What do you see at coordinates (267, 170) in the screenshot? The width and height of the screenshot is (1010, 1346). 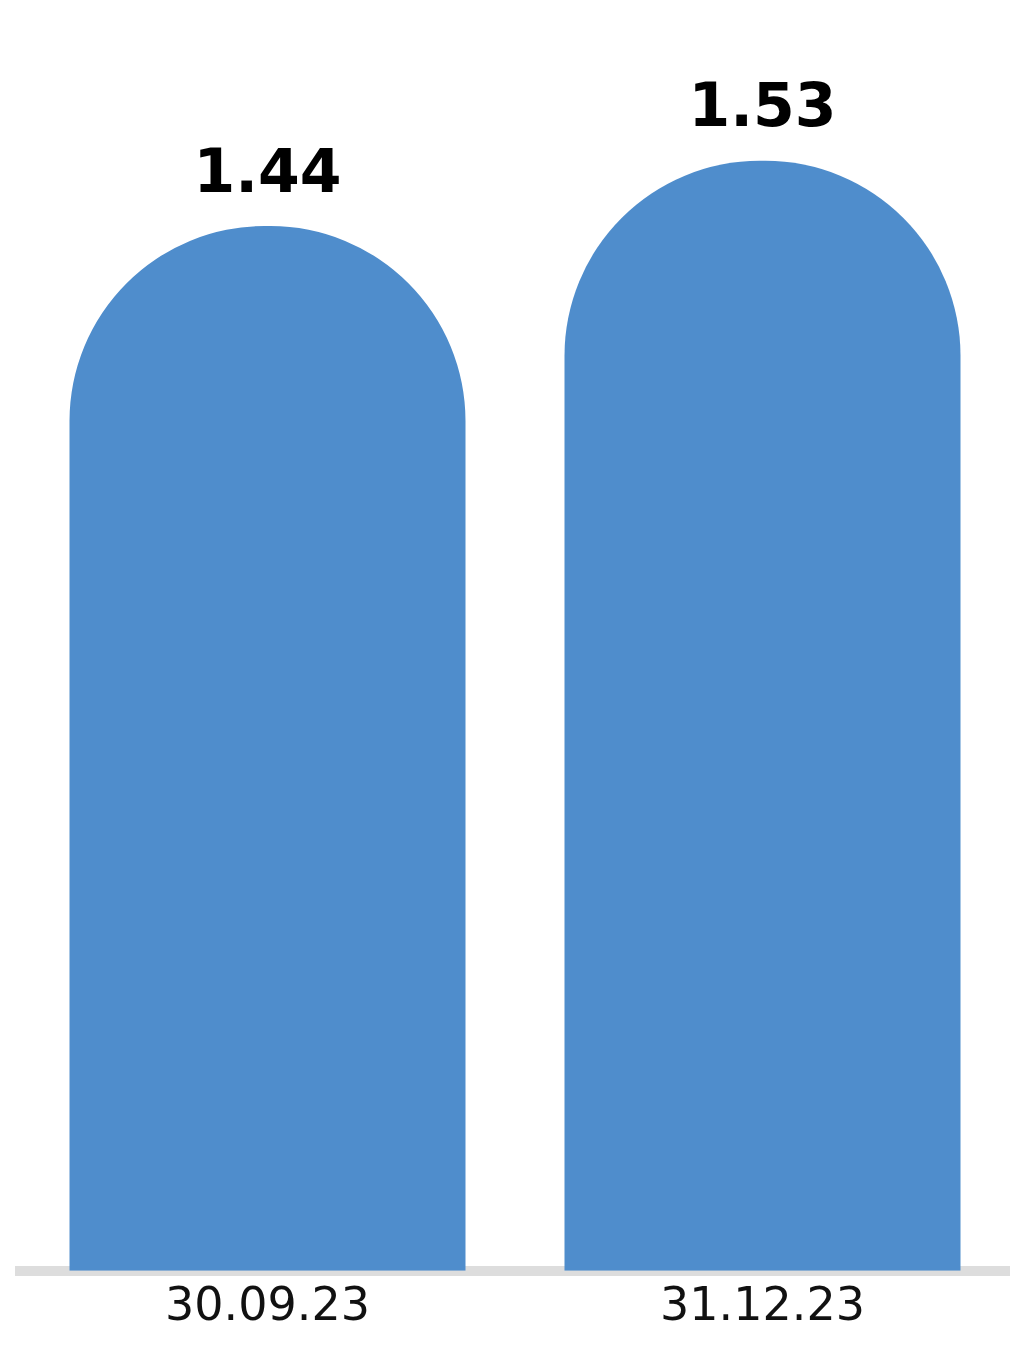 I see `data-label: 1.44` at bounding box center [267, 170].